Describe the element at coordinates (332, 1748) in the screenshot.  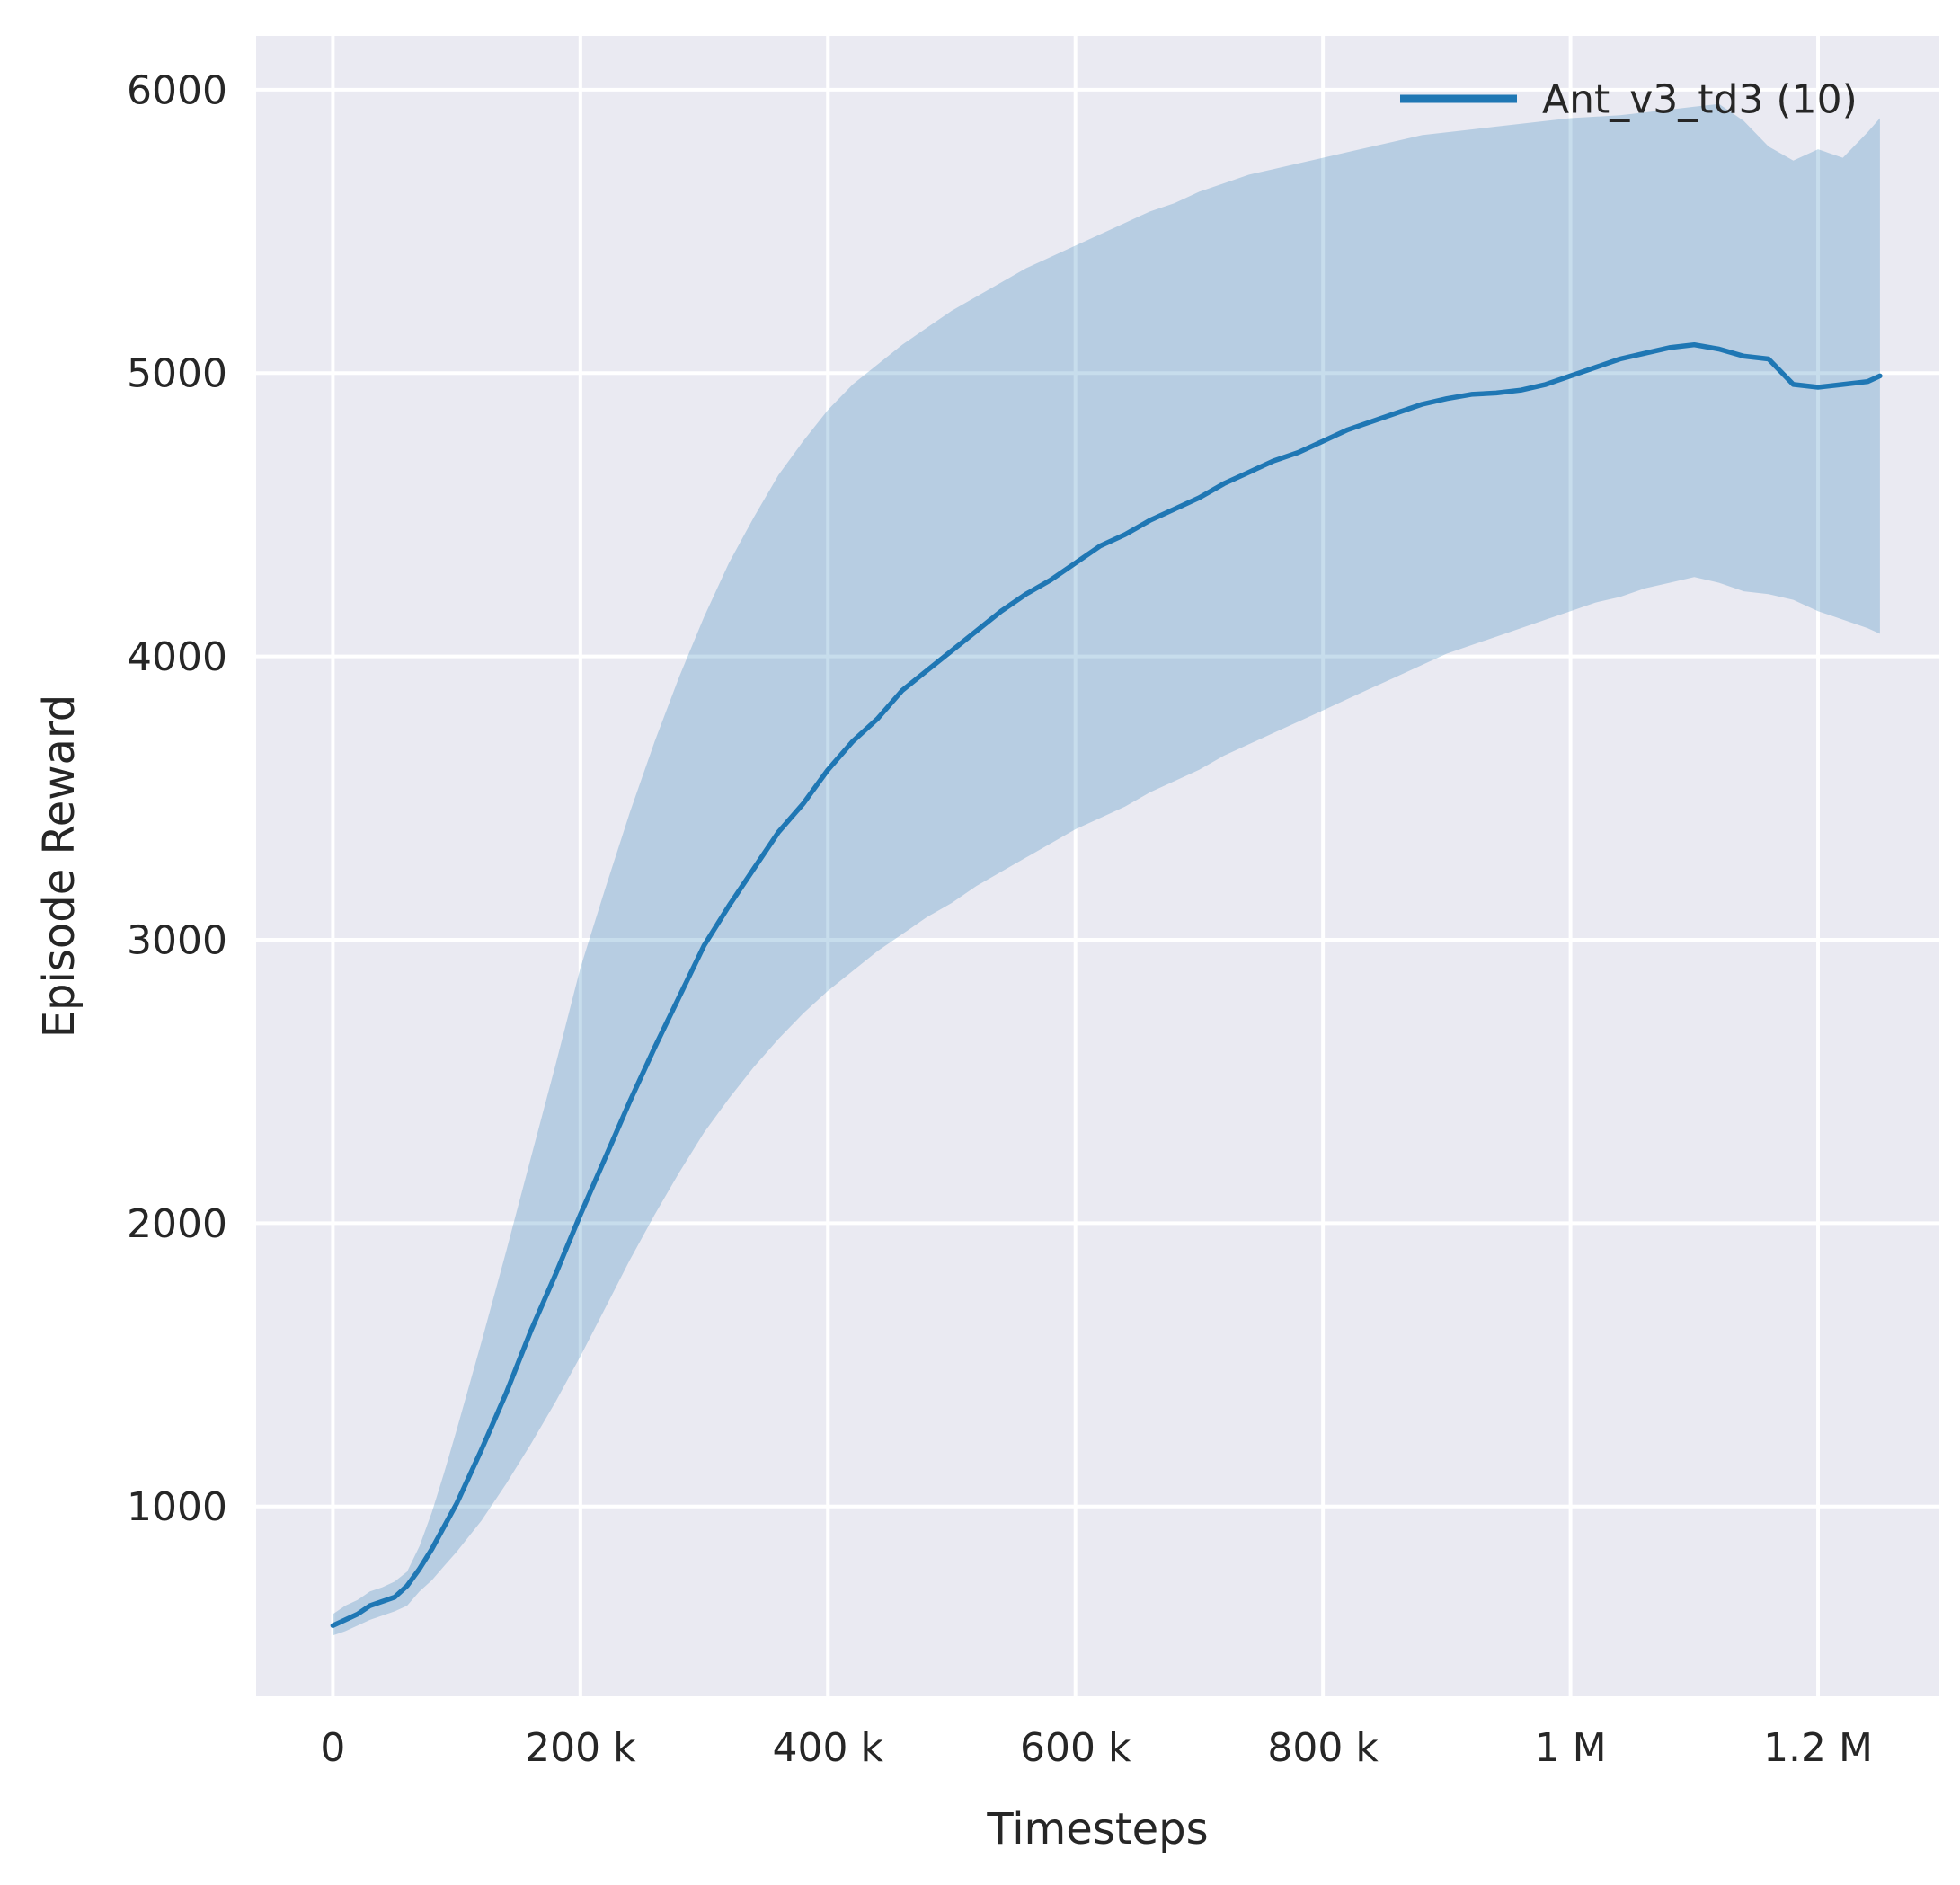
I see `x-tick-label: 0` at that location.